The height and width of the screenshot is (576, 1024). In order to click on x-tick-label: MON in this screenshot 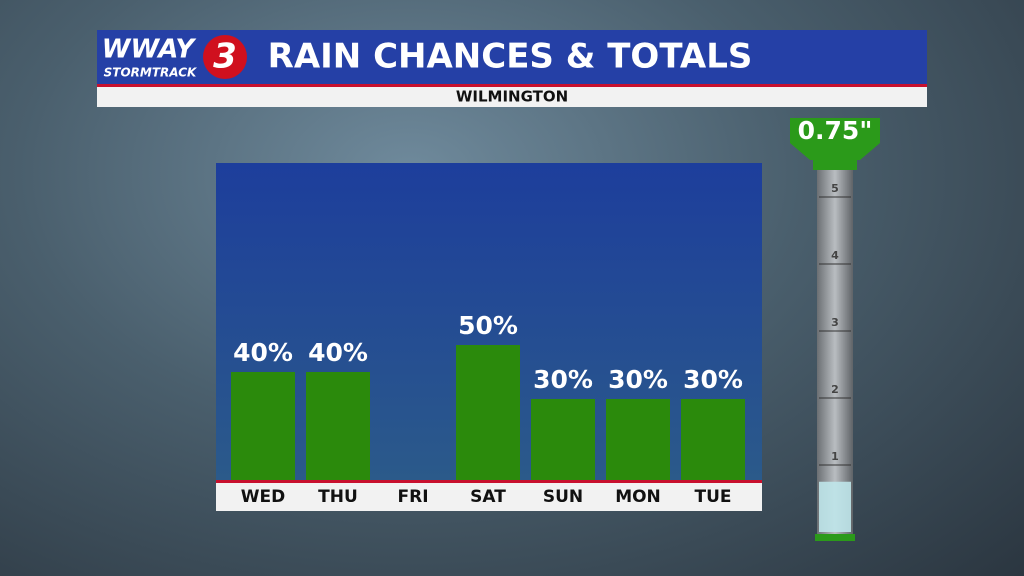, I will do `click(638, 497)`.